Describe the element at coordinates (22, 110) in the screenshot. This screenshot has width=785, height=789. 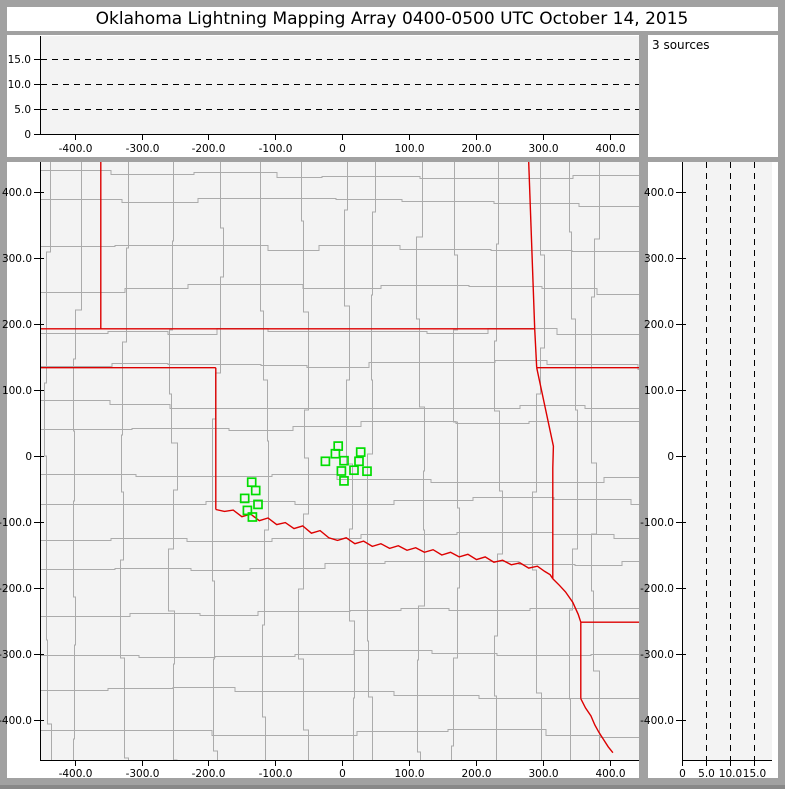
I see `ew-y-tick-label: 5.0` at that location.